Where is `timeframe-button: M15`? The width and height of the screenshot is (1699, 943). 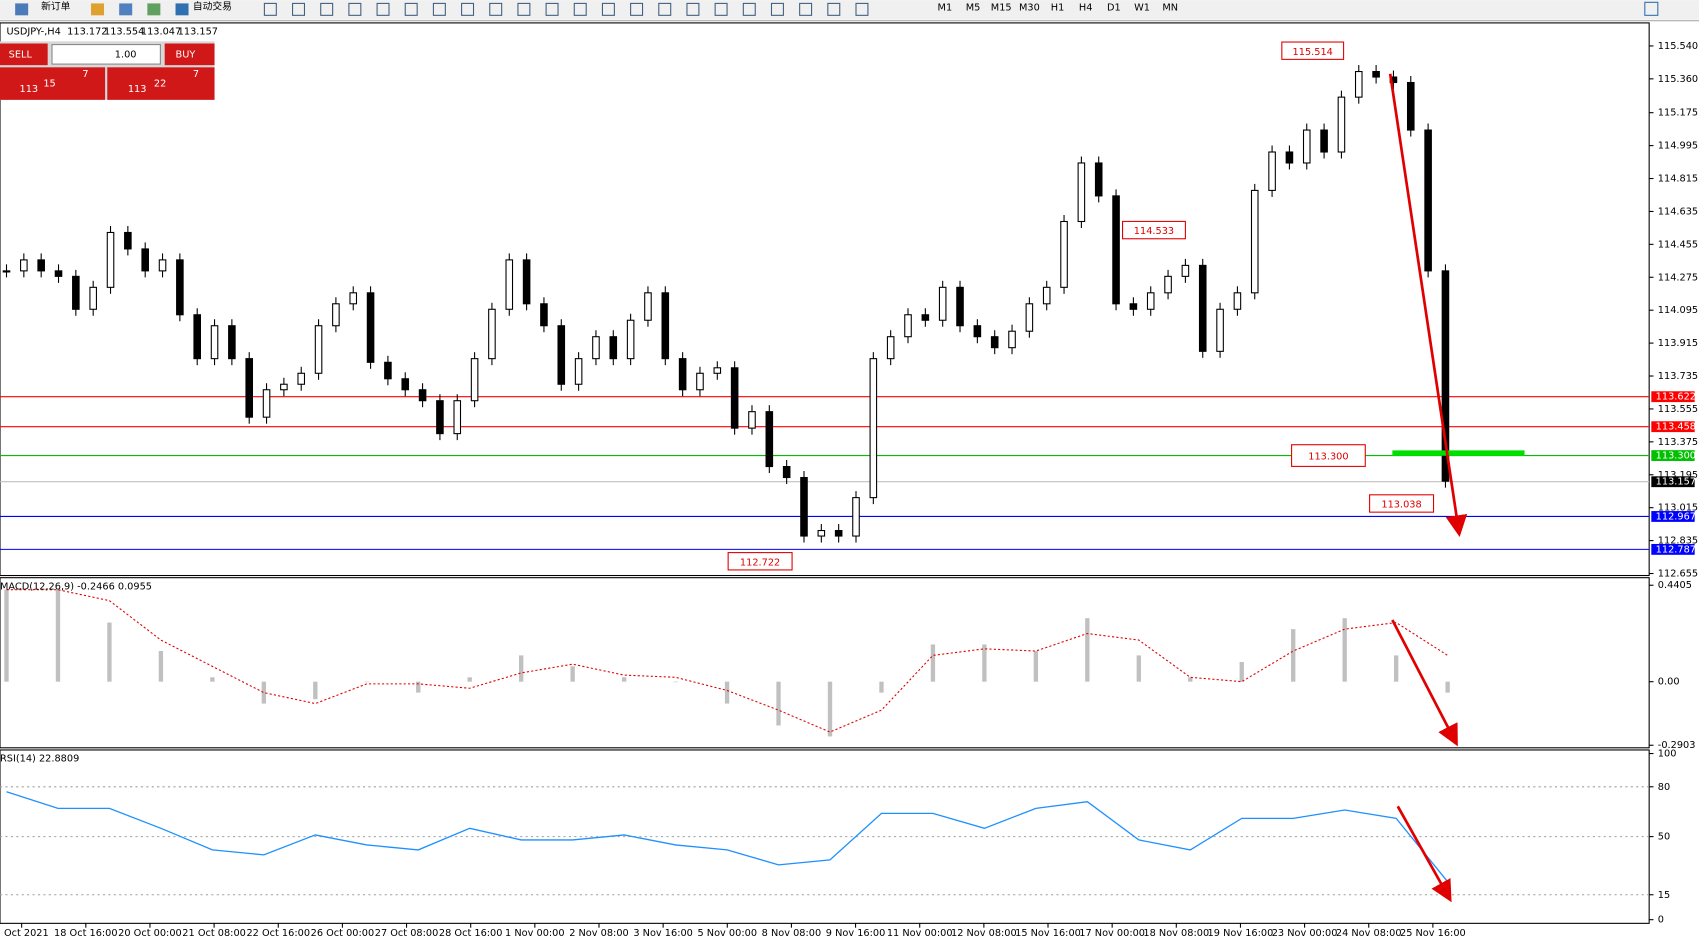
timeframe-button: M15 is located at coordinates (1001, 8).